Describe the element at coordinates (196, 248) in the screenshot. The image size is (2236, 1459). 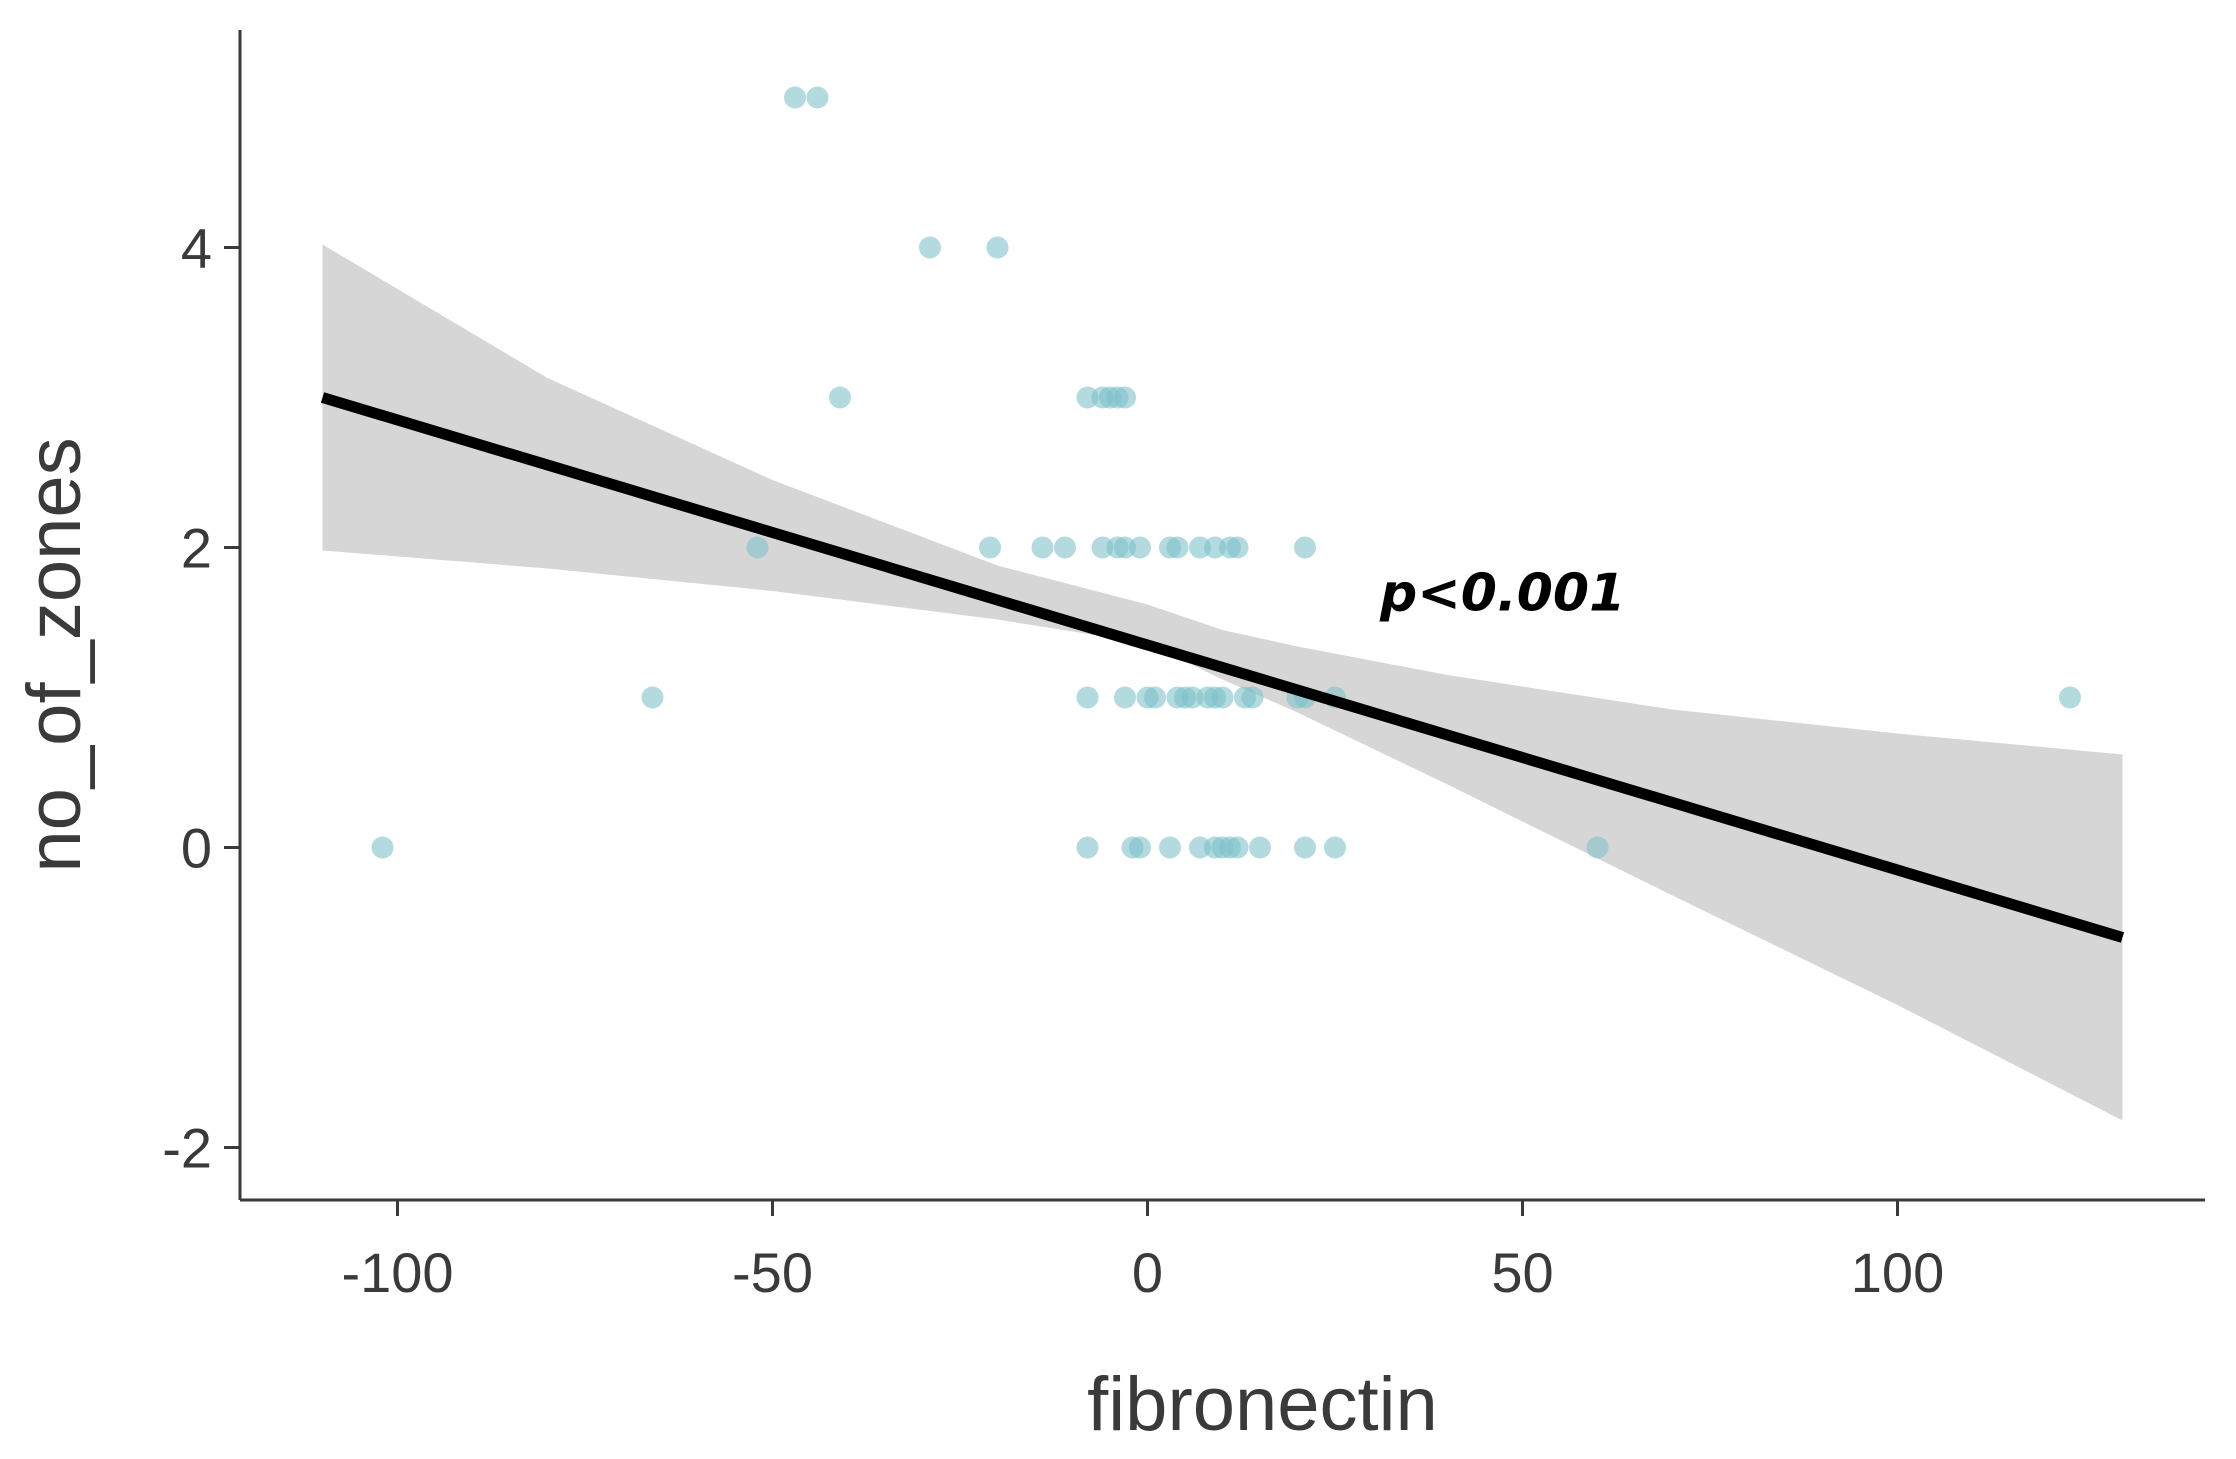
I see `y-tick-label: 4` at that location.